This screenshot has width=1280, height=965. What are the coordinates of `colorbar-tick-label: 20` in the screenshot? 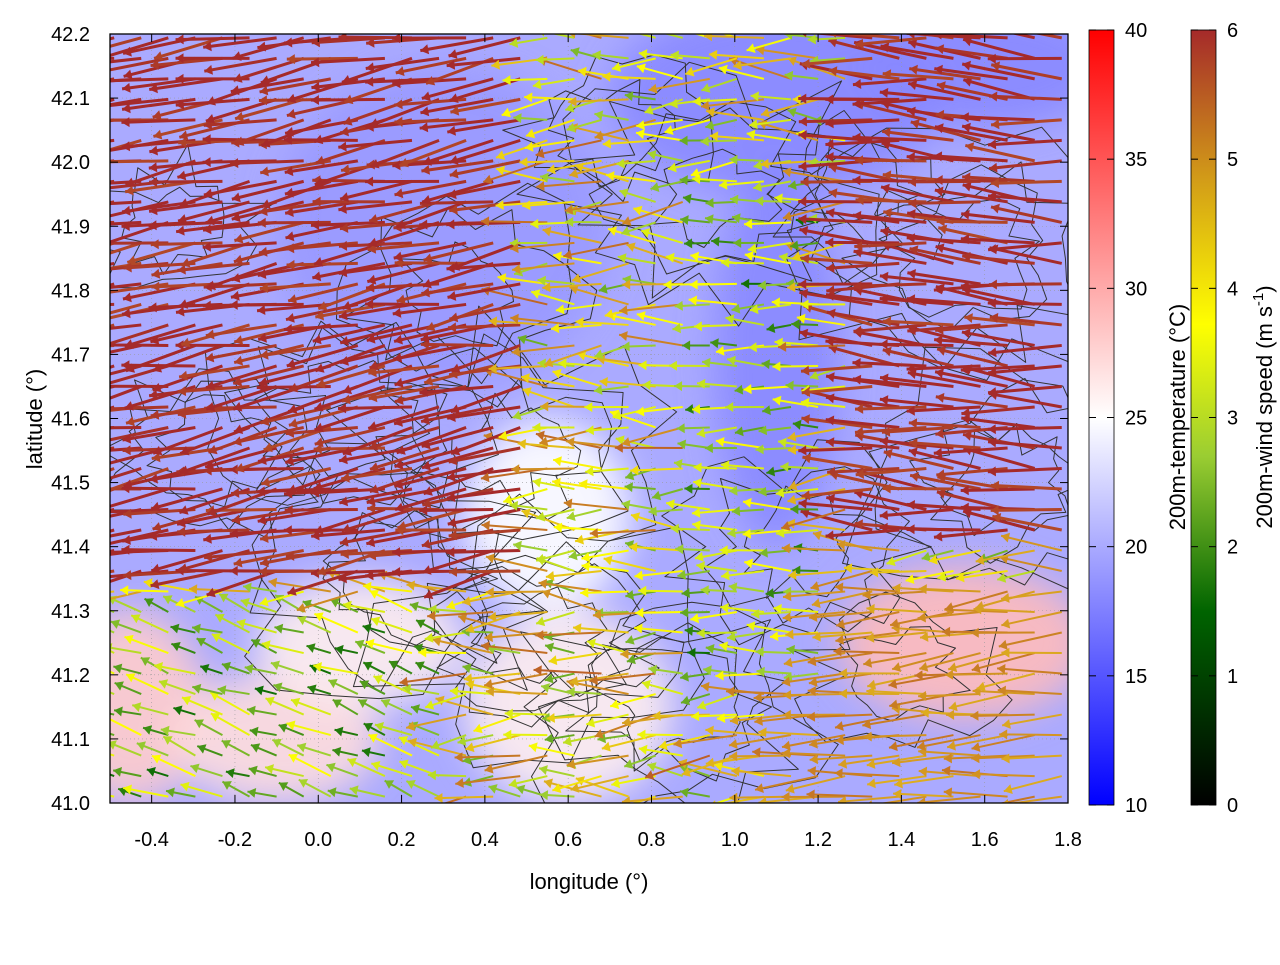 It's located at (1136, 548).